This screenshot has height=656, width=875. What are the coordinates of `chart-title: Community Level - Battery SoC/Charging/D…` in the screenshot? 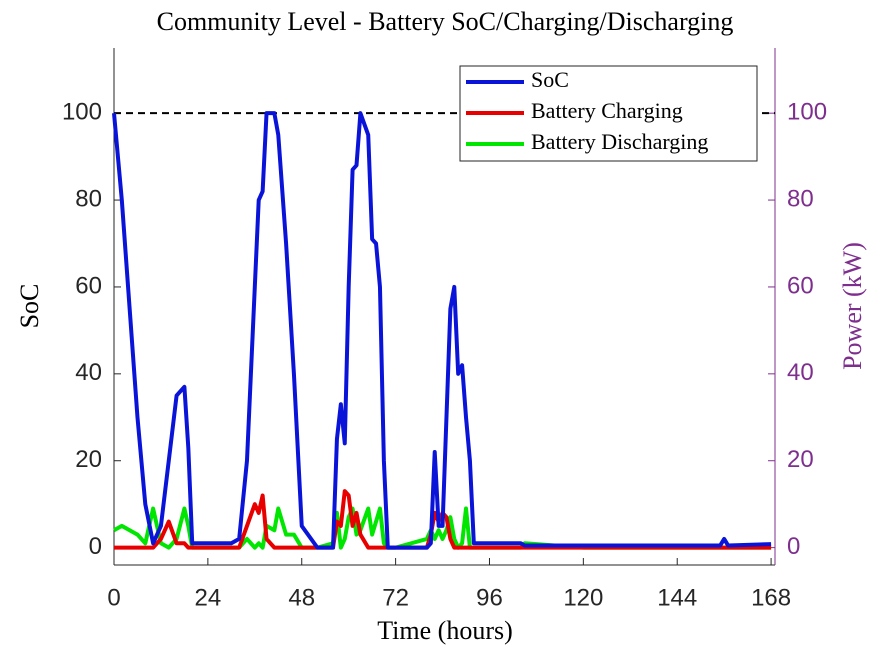 It's located at (445, 21).